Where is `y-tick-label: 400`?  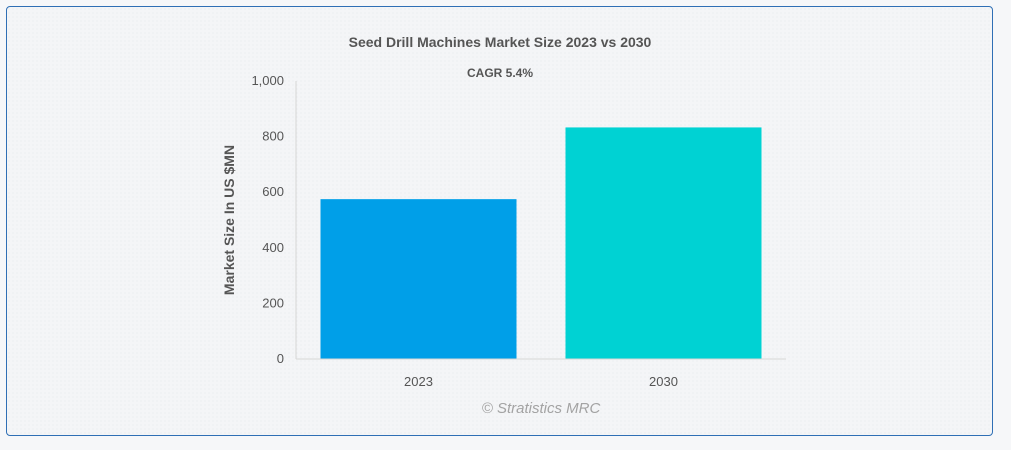
y-tick-label: 400 is located at coordinates (273, 247).